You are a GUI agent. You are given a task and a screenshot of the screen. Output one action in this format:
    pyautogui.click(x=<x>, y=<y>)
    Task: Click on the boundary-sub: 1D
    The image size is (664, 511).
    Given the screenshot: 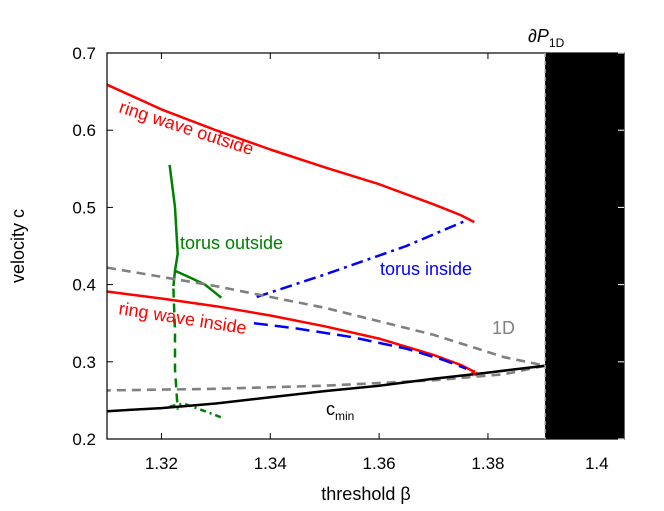 What is the action you would take?
    pyautogui.click(x=557, y=43)
    